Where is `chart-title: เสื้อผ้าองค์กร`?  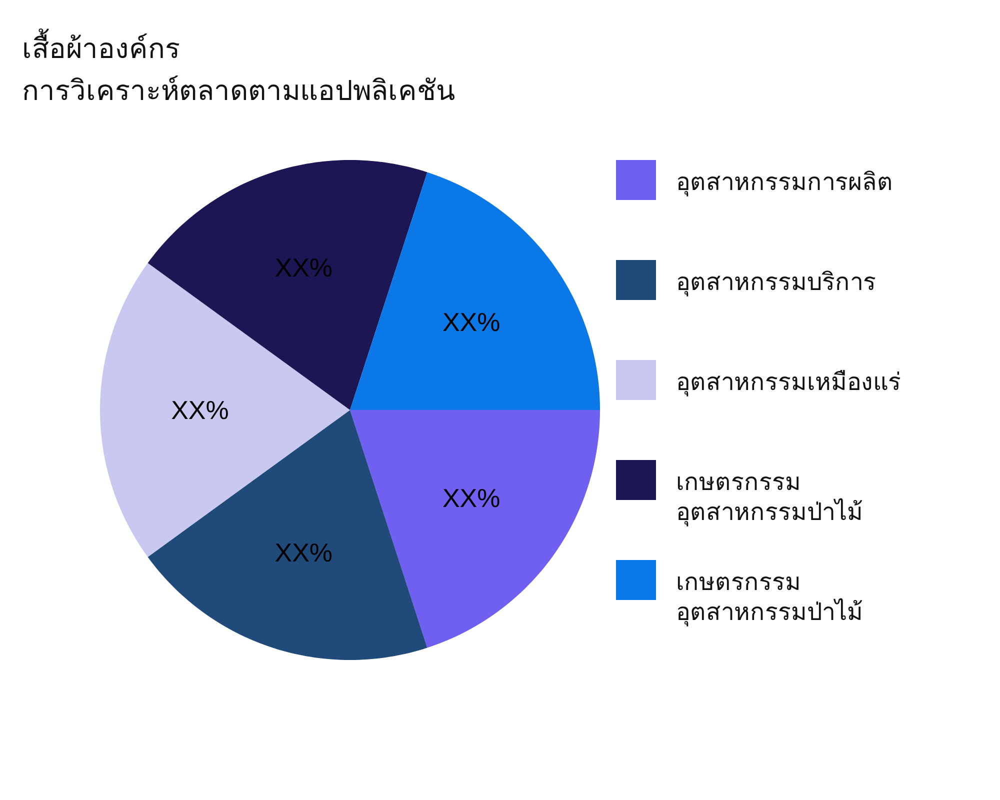 chart-title: เสื้อผ้าองค์กร is located at coordinates (101, 46).